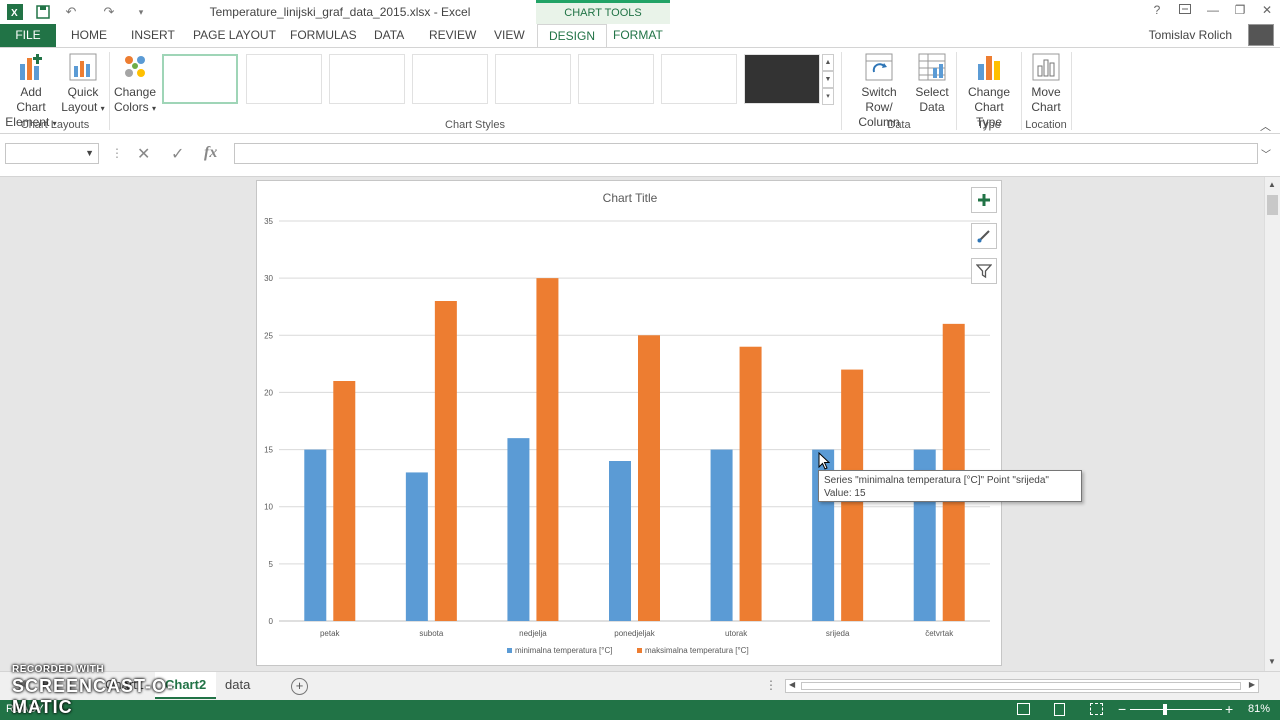  I want to click on change-chart-type-button: Change Chart Type, so click(989, 91).